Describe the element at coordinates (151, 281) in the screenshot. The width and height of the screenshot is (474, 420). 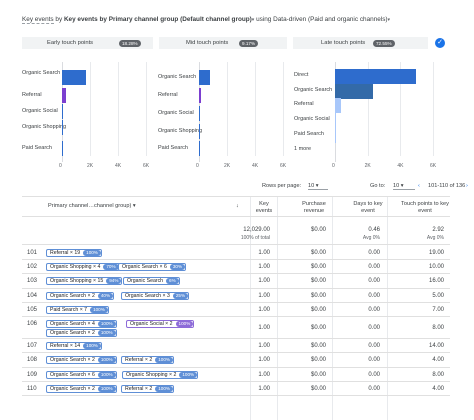
I see `channel-chip: Organic Search 6%` at that location.